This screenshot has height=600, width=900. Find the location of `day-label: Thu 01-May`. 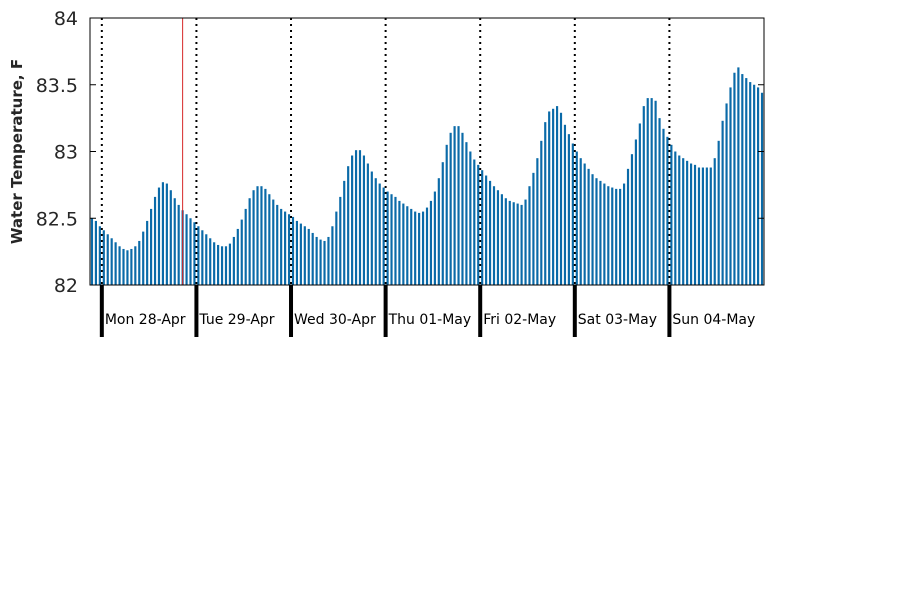

day-label: Thu 01-May is located at coordinates (430, 320).